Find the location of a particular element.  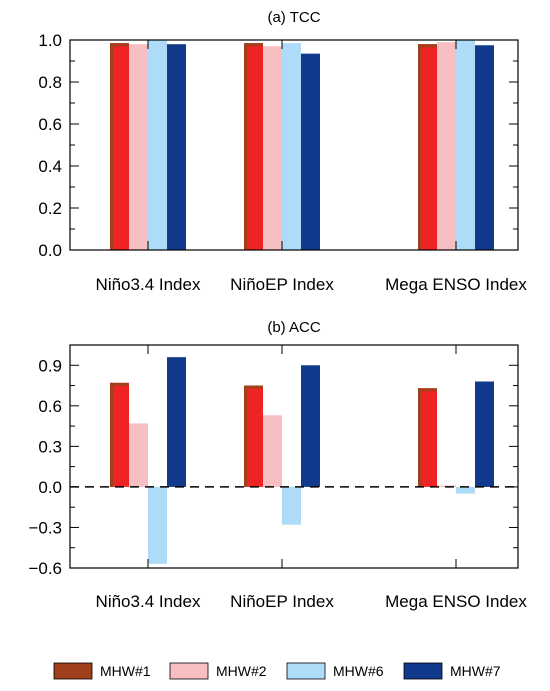

y-tick-label-tcc: 0.2 is located at coordinates (50, 208).